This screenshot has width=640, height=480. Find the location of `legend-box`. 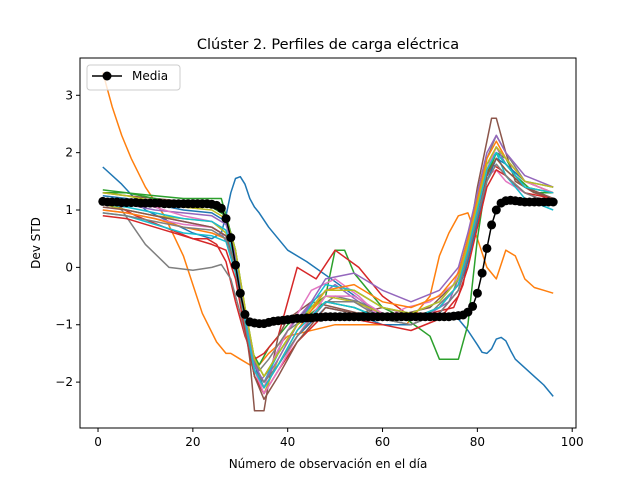

legend-box is located at coordinates (133, 77).